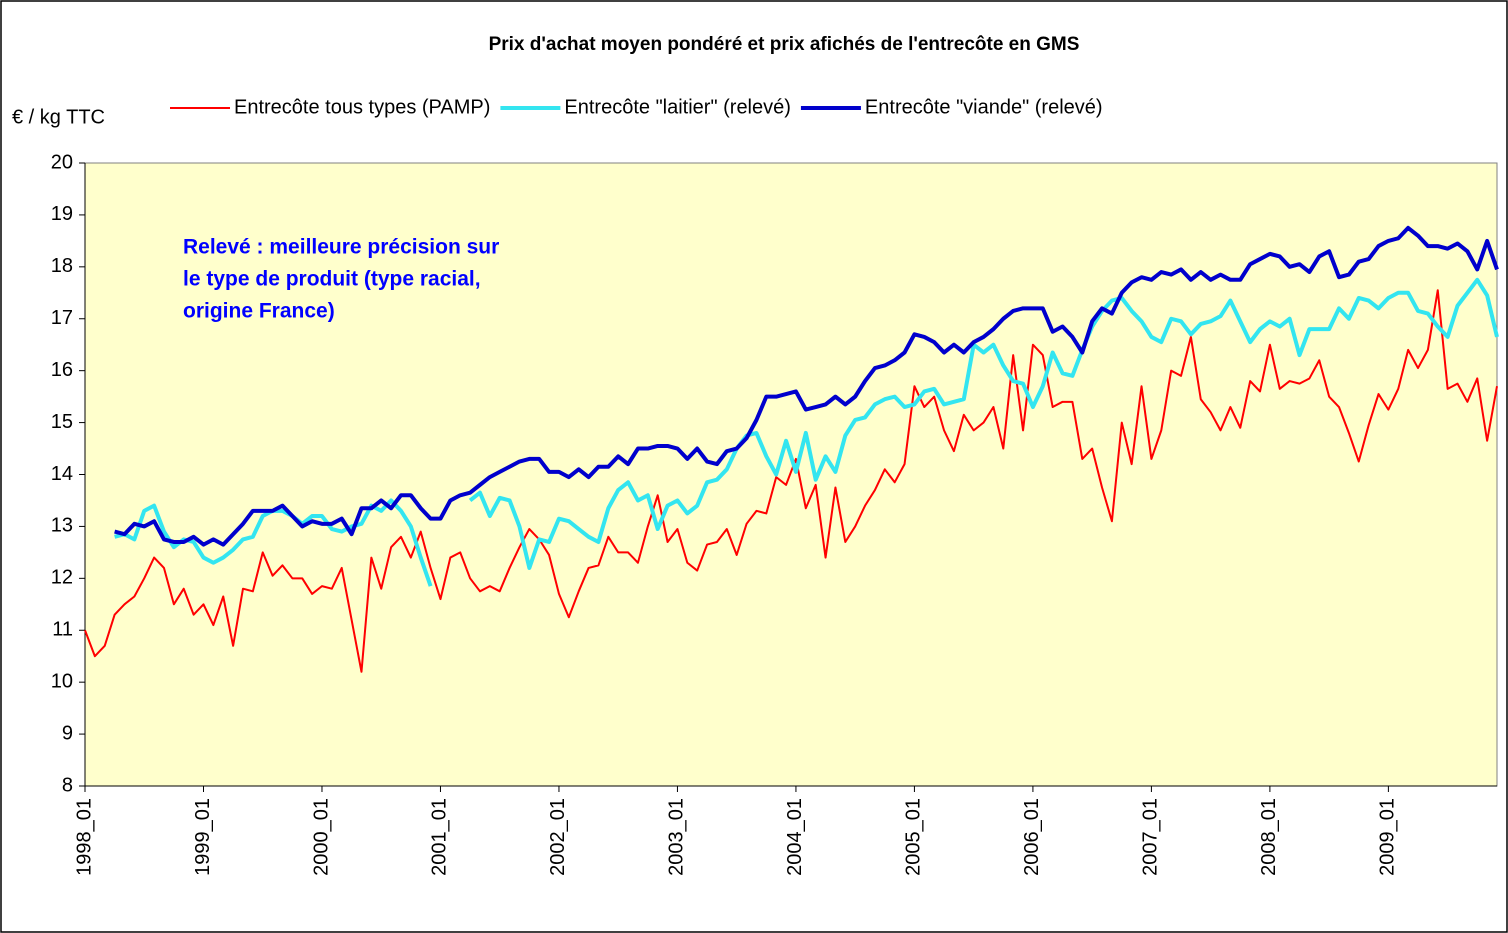  What do you see at coordinates (558, 837) in the screenshot?
I see `x-tick-label: 2002_01` at bounding box center [558, 837].